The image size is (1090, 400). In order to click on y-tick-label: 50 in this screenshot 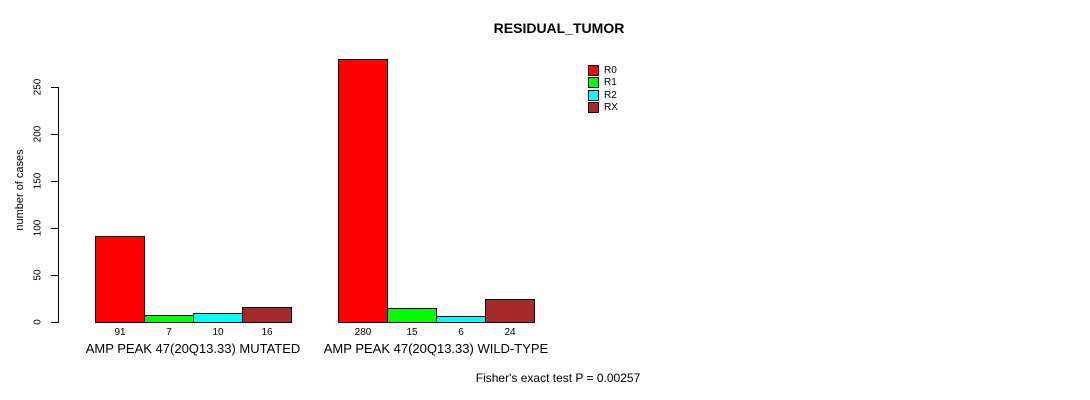, I will do `click(38, 275)`.